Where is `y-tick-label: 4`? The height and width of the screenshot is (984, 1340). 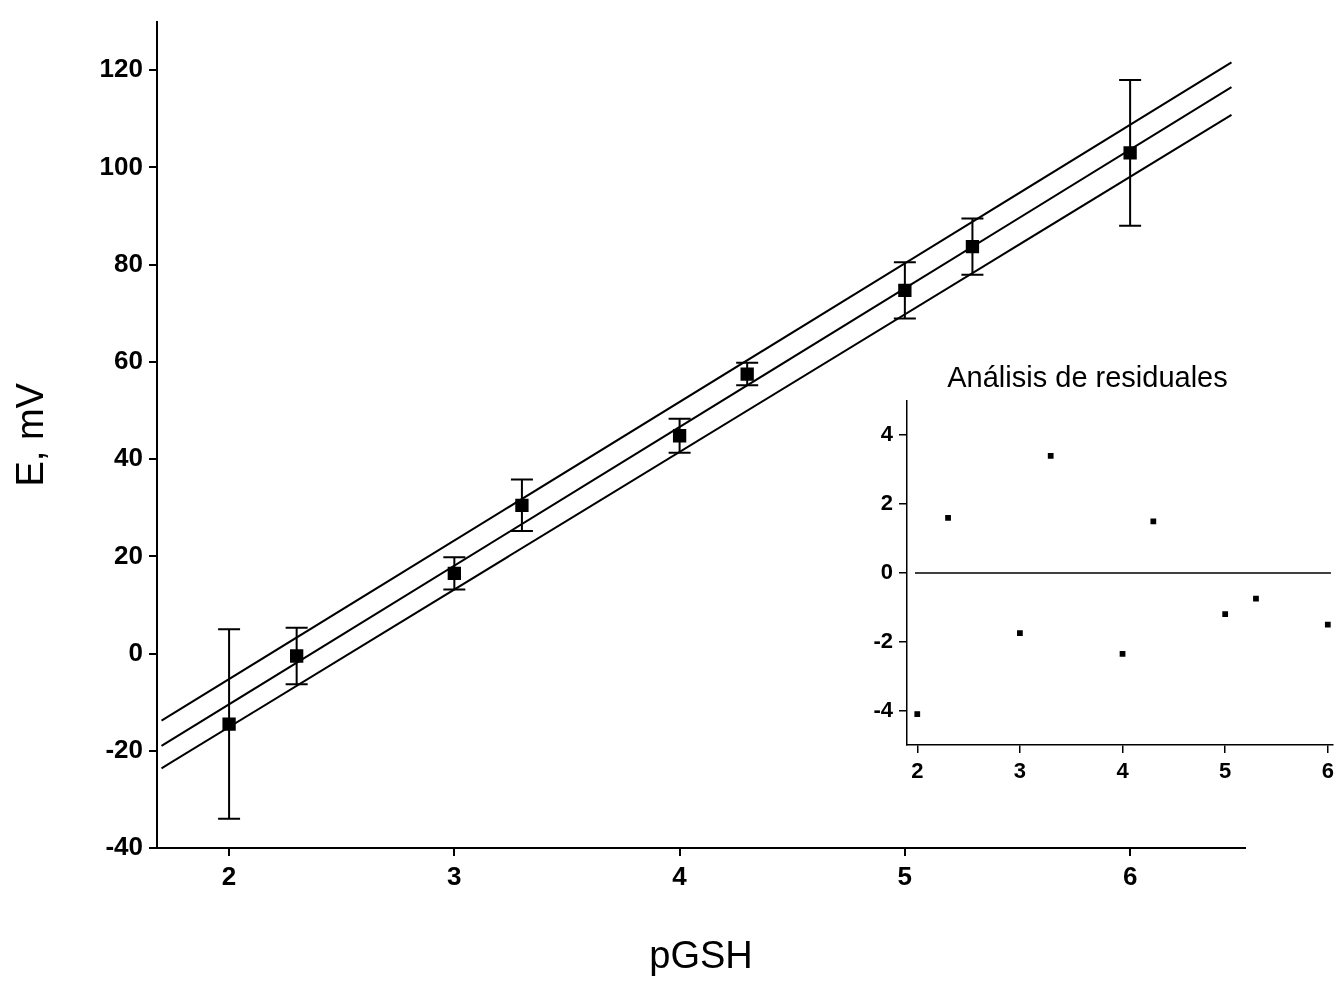
y-tick-label: 4 is located at coordinates (887, 434).